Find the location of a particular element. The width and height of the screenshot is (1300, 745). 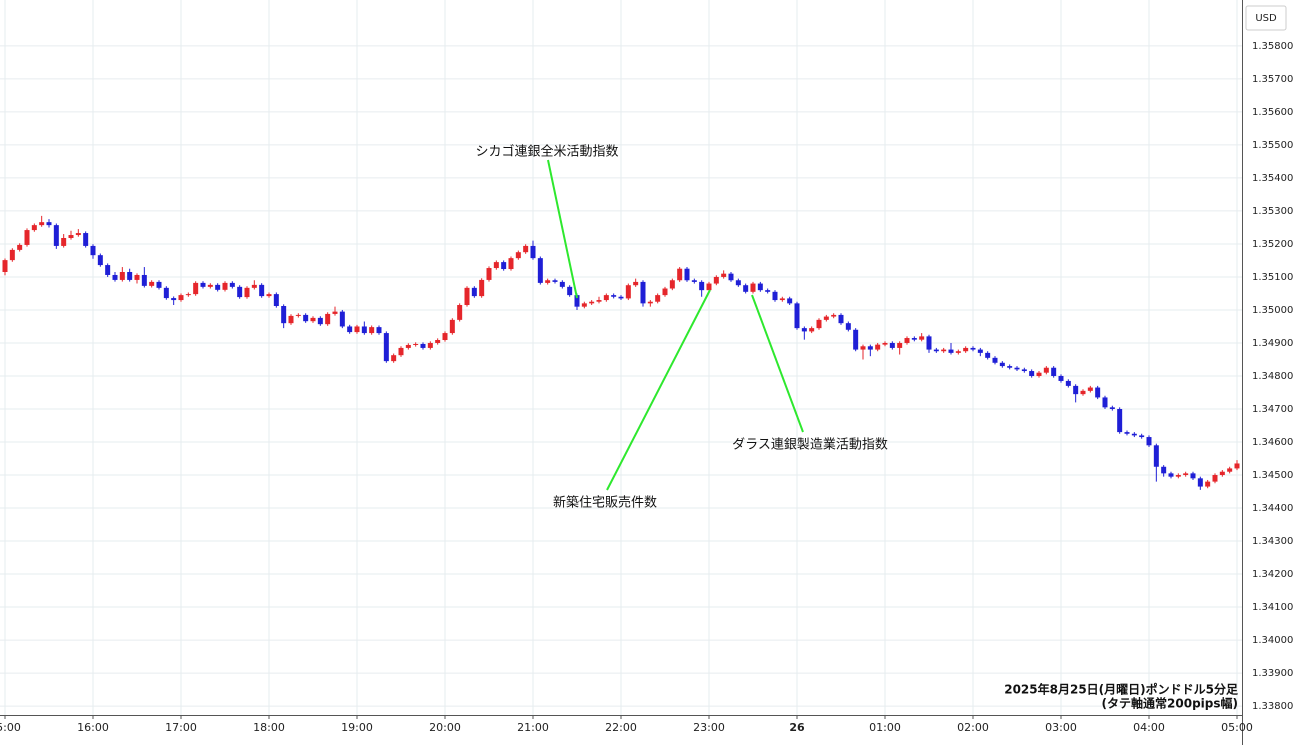

y-tick-label: 1.34900 is located at coordinates (1272, 343).